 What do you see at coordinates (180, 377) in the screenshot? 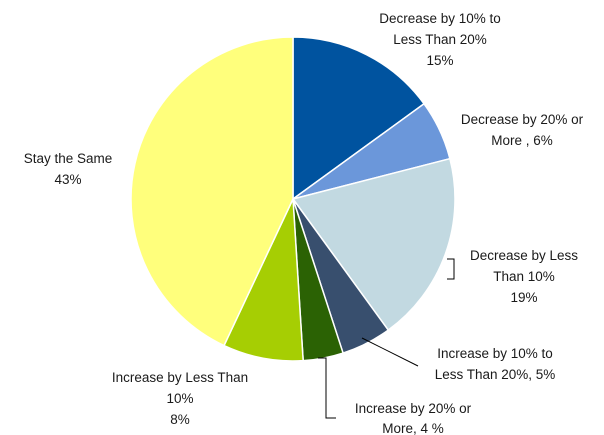
I see `label-line: Increase by Less Than` at bounding box center [180, 377].